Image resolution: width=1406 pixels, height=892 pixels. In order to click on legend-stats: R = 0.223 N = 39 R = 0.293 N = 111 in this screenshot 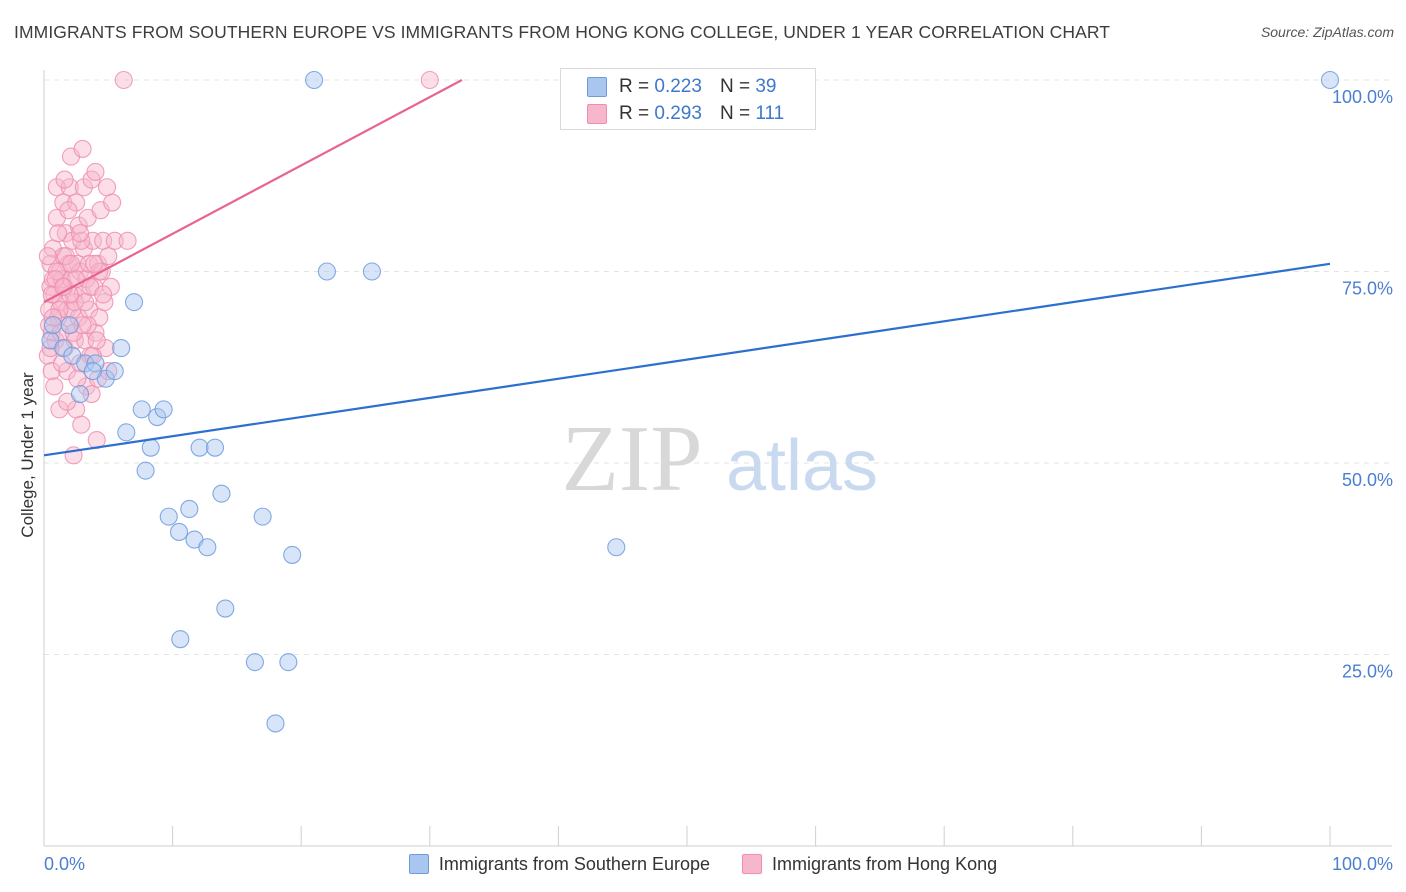, I will do `click(688, 99)`.